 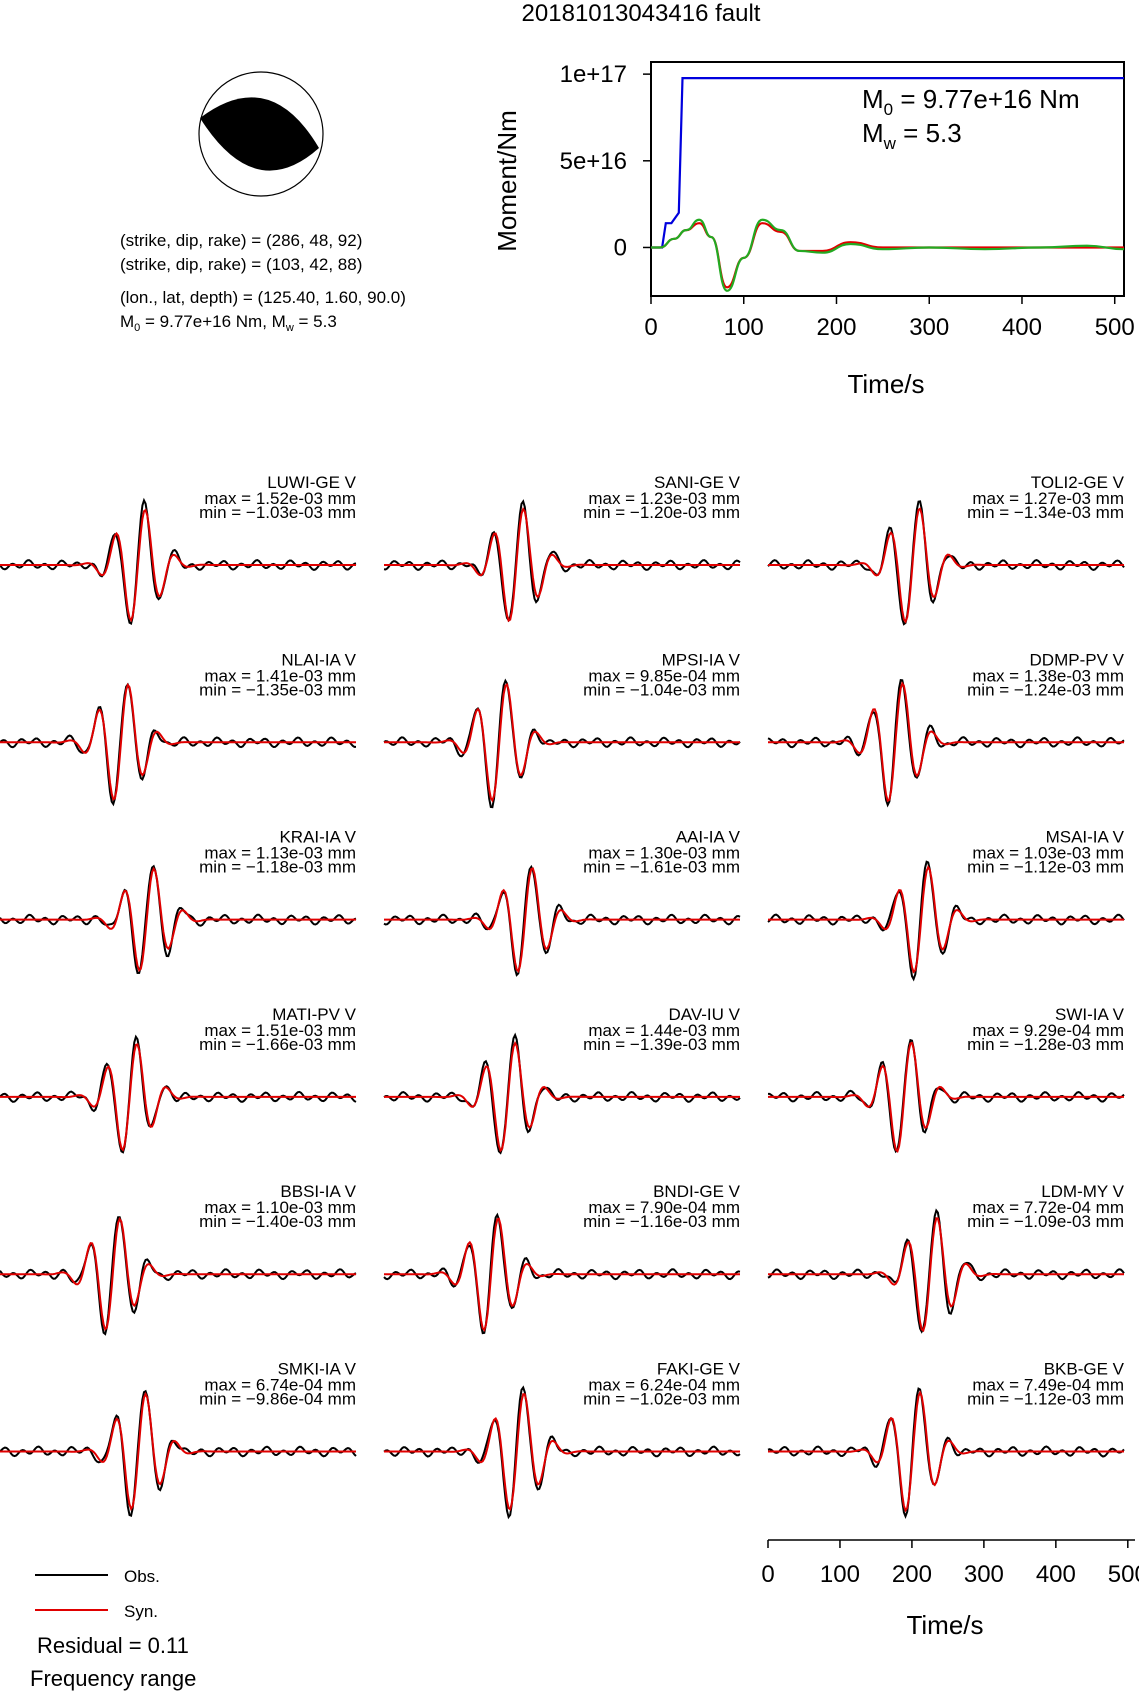 What do you see at coordinates (317, 1369) in the screenshot?
I see `station-name: SMKI-IA V` at bounding box center [317, 1369].